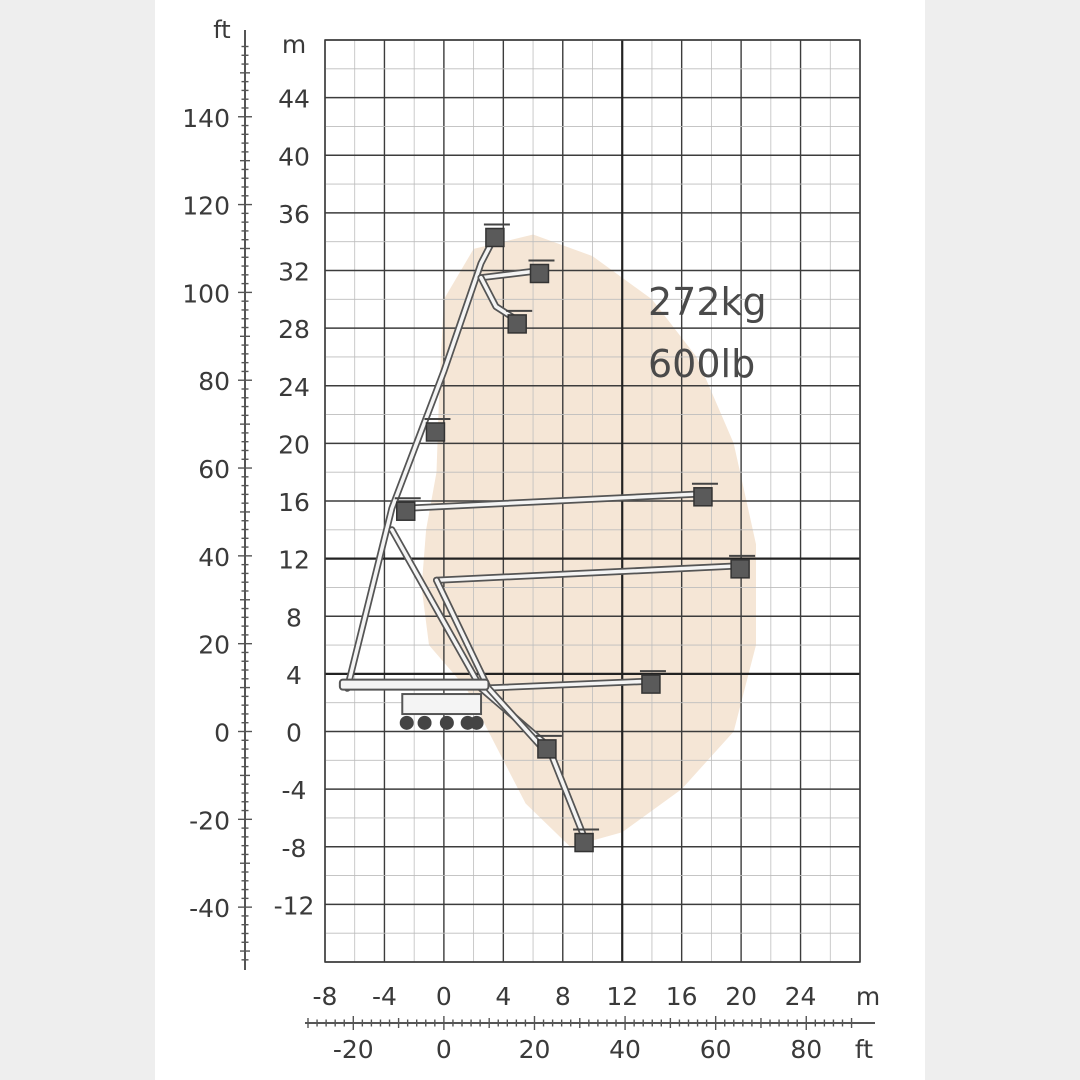 The height and width of the screenshot is (1080, 1080). I want to click on x-tick-label-m: 20, so click(741, 996).